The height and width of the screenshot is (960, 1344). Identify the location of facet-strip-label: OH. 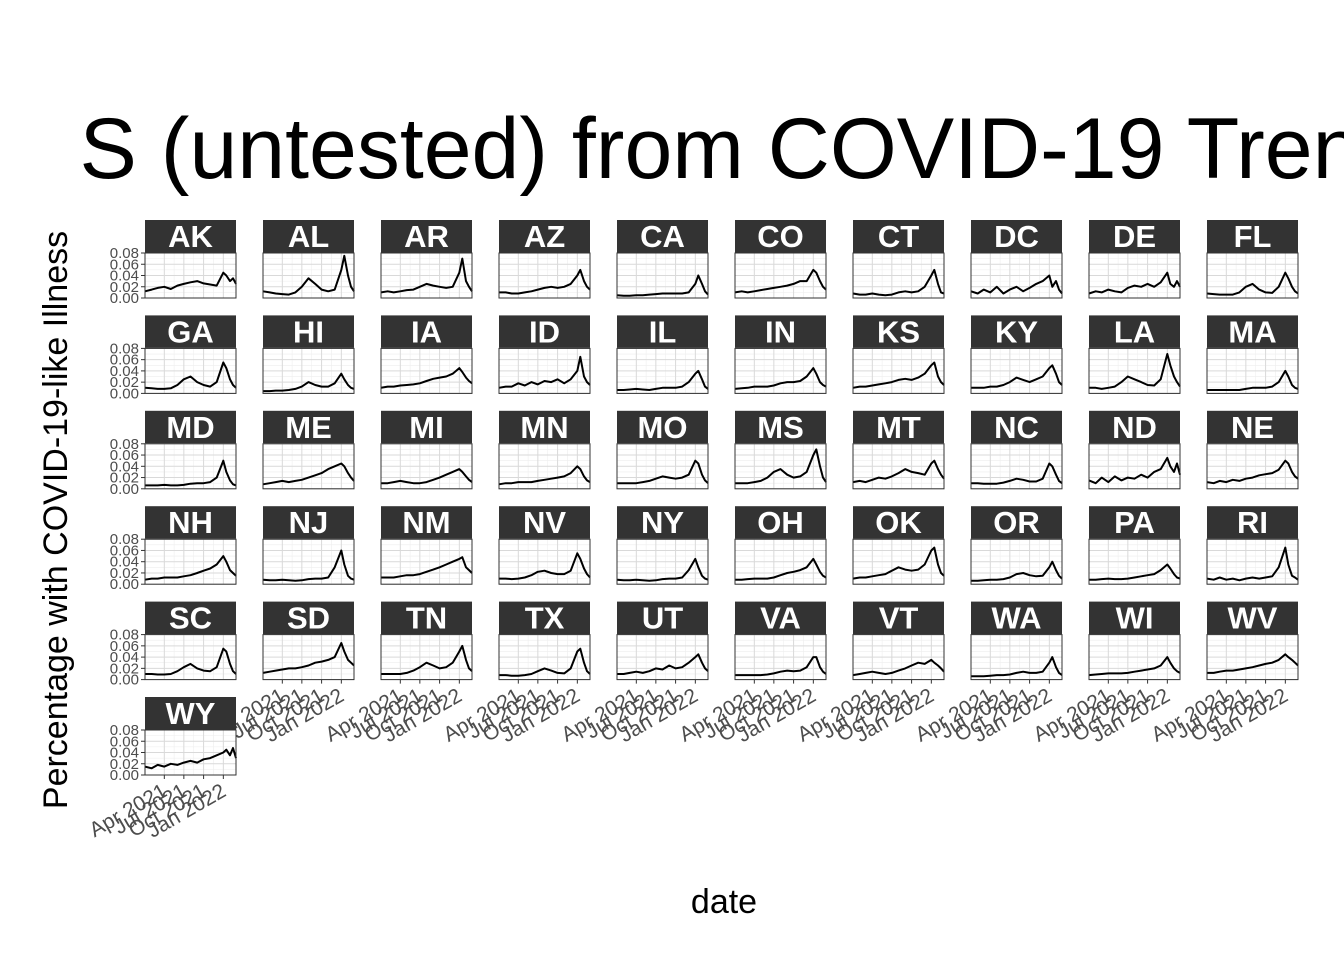
(780, 522).